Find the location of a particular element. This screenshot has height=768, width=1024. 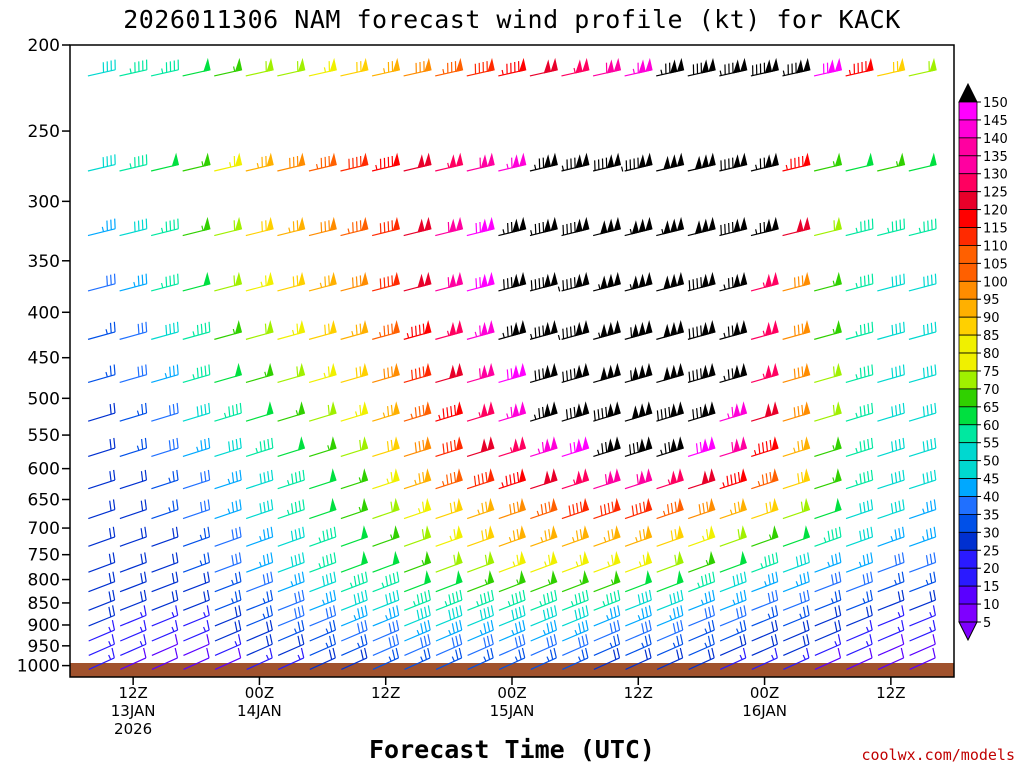

colorbar-bottom-arrow is located at coordinates (968, 631).